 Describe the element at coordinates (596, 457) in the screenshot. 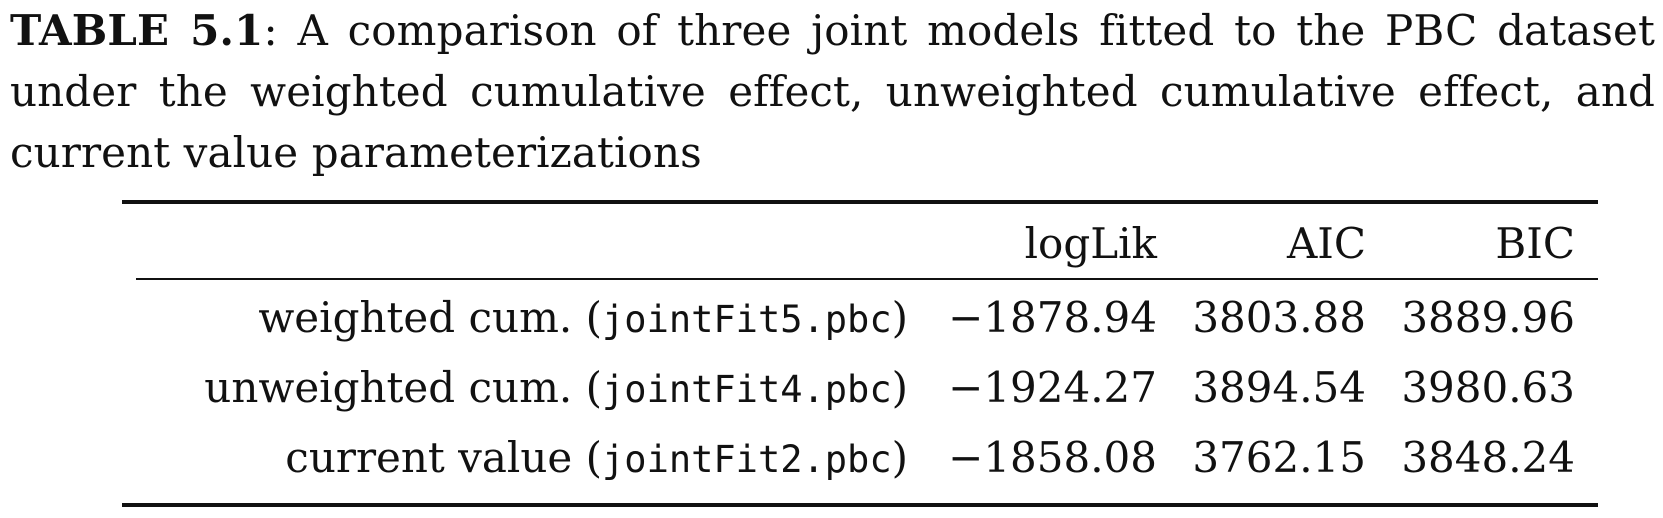

I see `table-row-label: current value (jointFit2.pbc)` at that location.